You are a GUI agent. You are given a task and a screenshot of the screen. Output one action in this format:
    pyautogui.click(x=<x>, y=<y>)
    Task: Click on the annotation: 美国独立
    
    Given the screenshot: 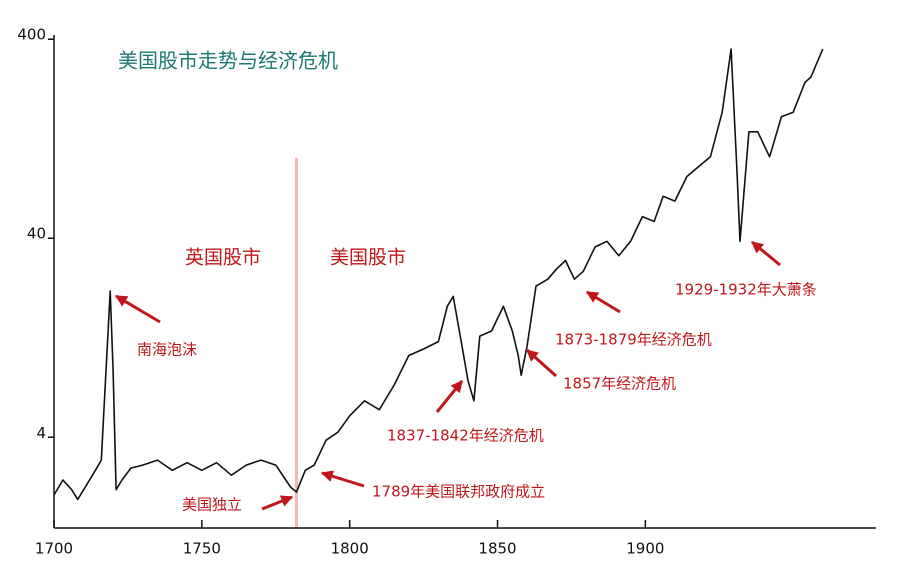 What is the action you would take?
    pyautogui.click(x=212, y=505)
    